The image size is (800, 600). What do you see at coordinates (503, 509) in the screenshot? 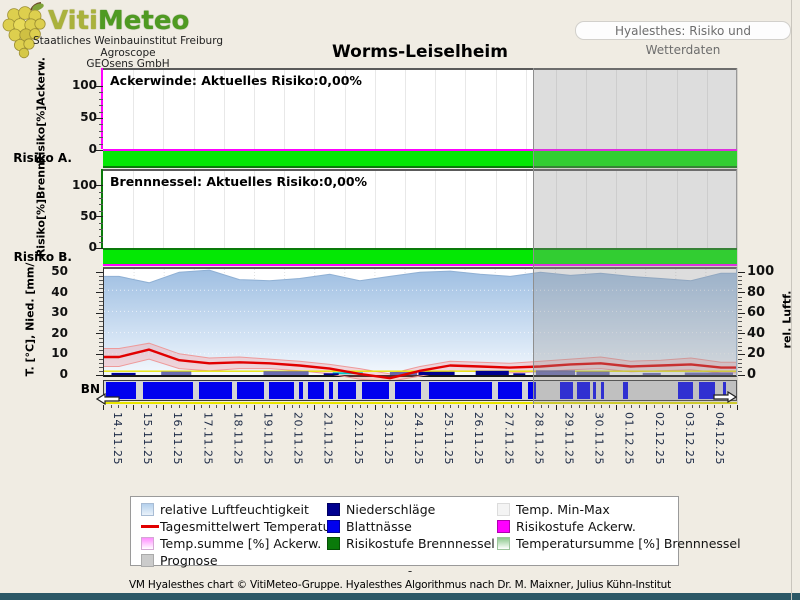
I see `legend-swatch-temp-minmax` at bounding box center [503, 509].